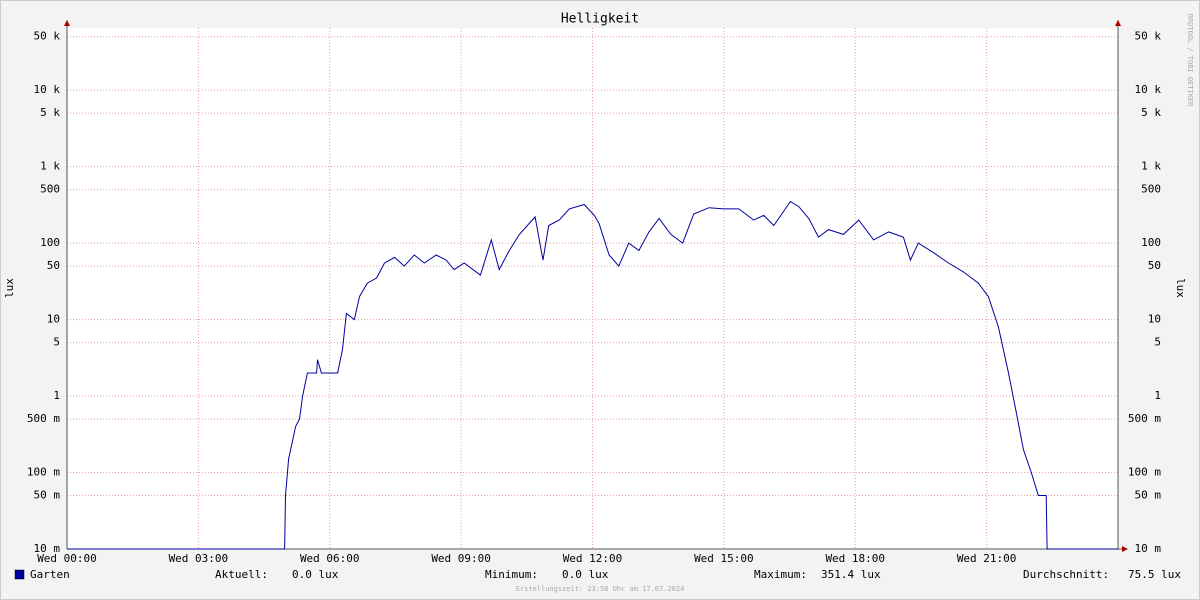 The image size is (1200, 600). Describe the element at coordinates (47, 495) in the screenshot. I see `y-tick-label: 50 m` at that location.